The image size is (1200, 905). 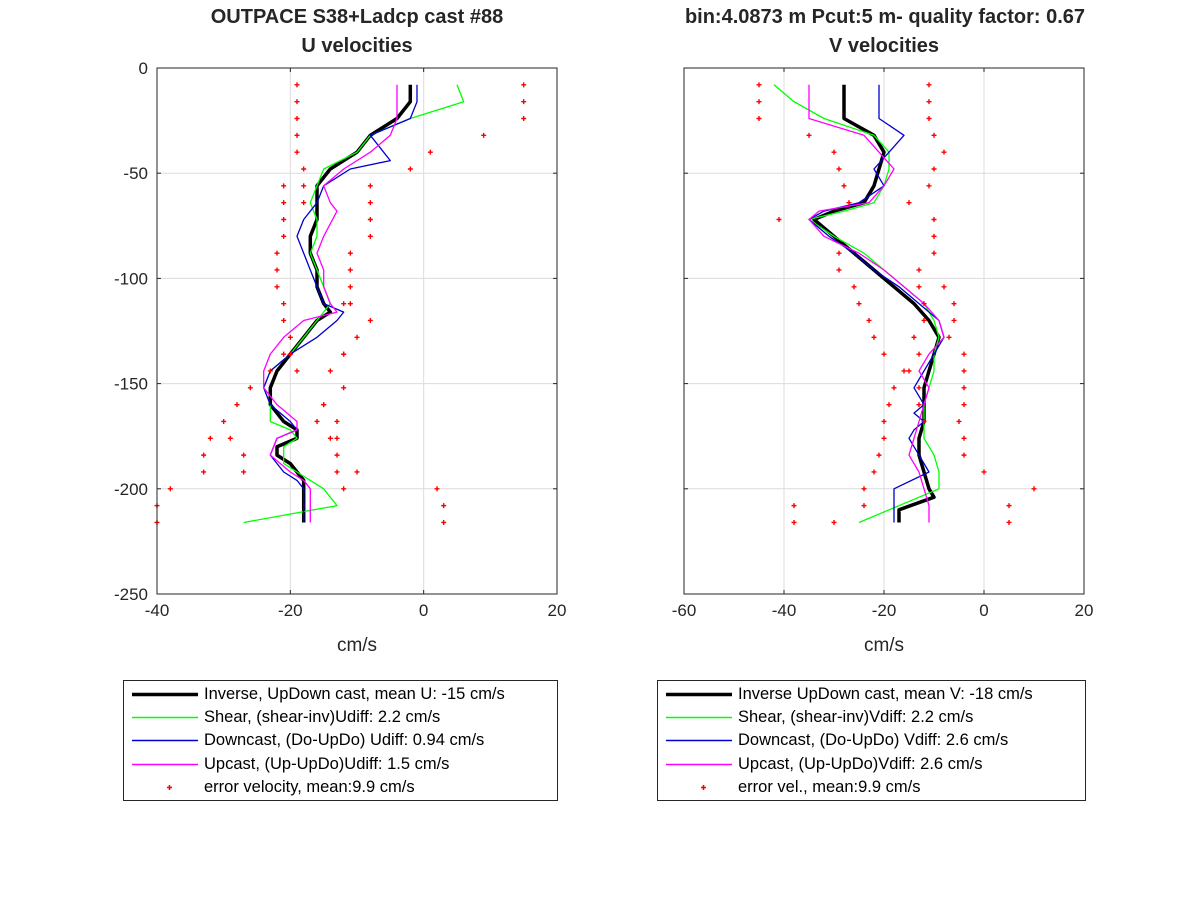 I want to click on u-legend-swatch-shear, so click(x=165, y=717).